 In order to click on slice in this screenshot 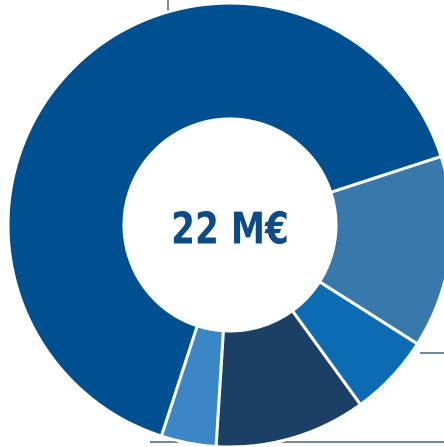, I will do `click(380, 250)`.